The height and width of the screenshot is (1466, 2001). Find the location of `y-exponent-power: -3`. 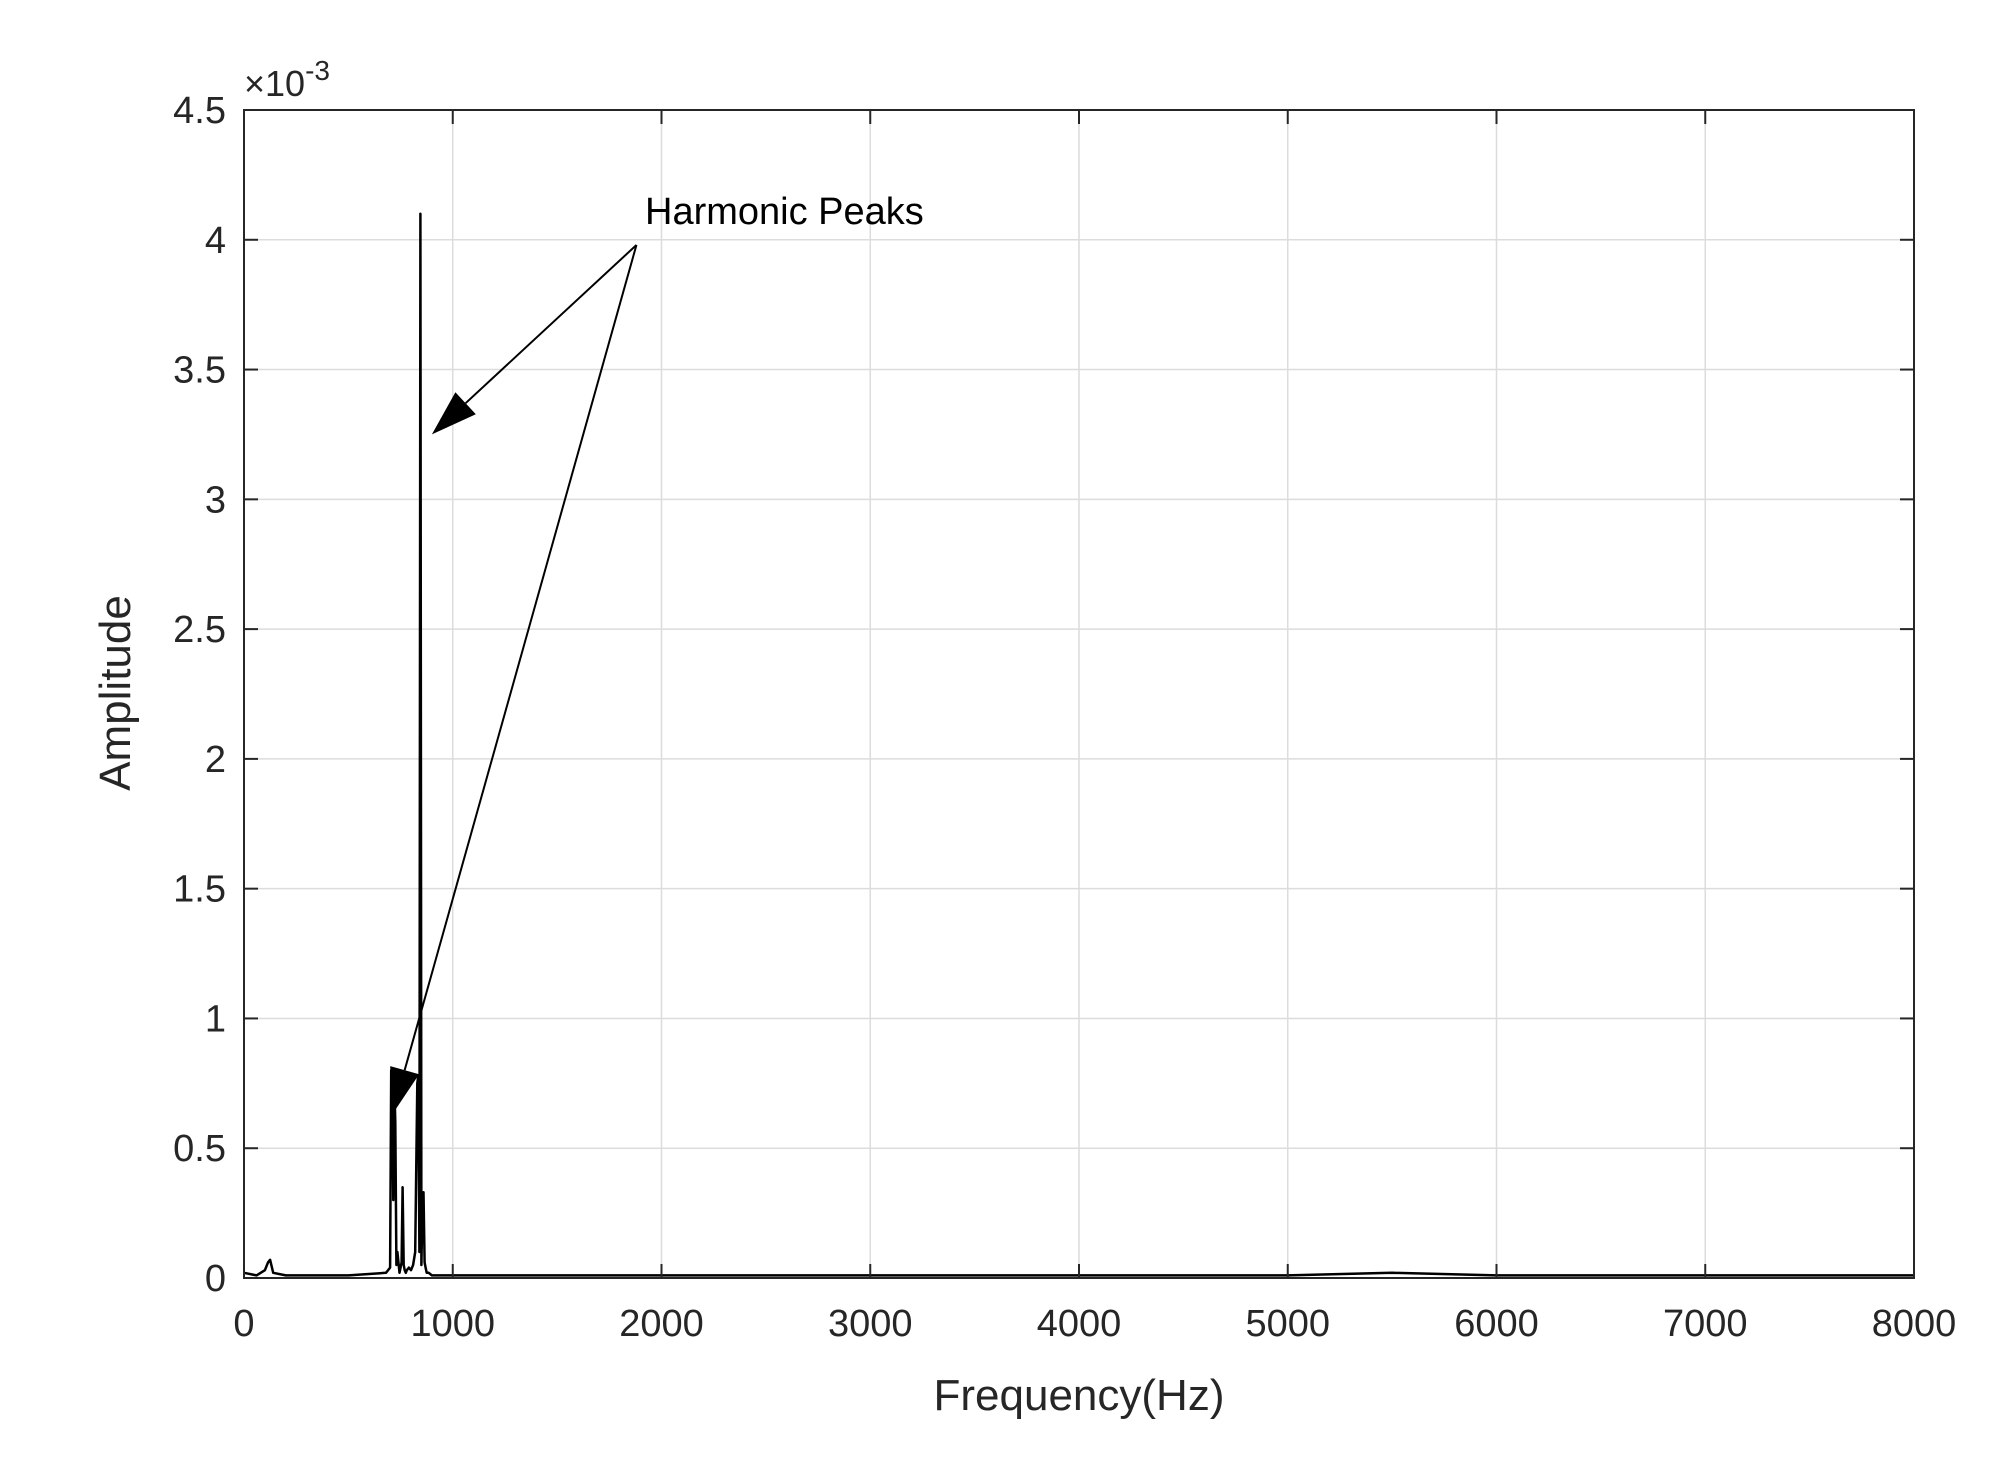

y-exponent-power: -3 is located at coordinates (317, 70).